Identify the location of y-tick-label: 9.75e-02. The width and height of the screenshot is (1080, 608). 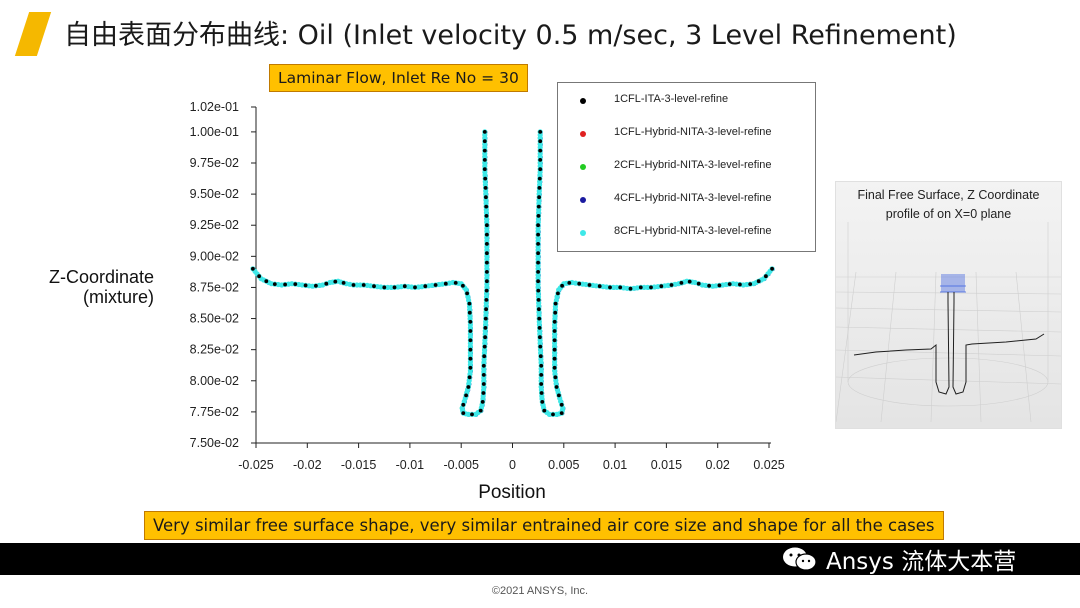
(214, 163).